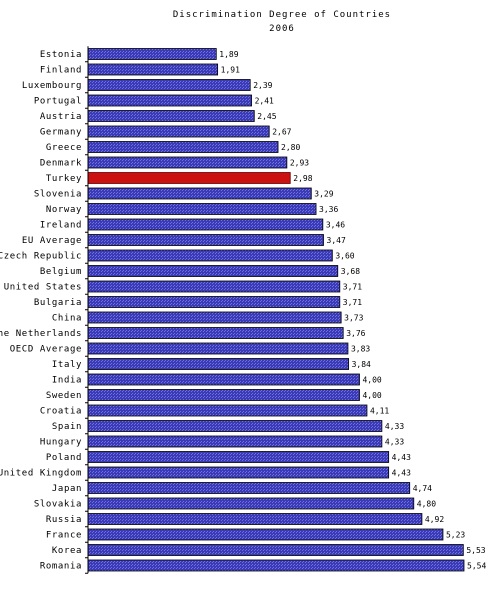  What do you see at coordinates (61, 226) in the screenshot?
I see `category-label: Ireland` at bounding box center [61, 226].